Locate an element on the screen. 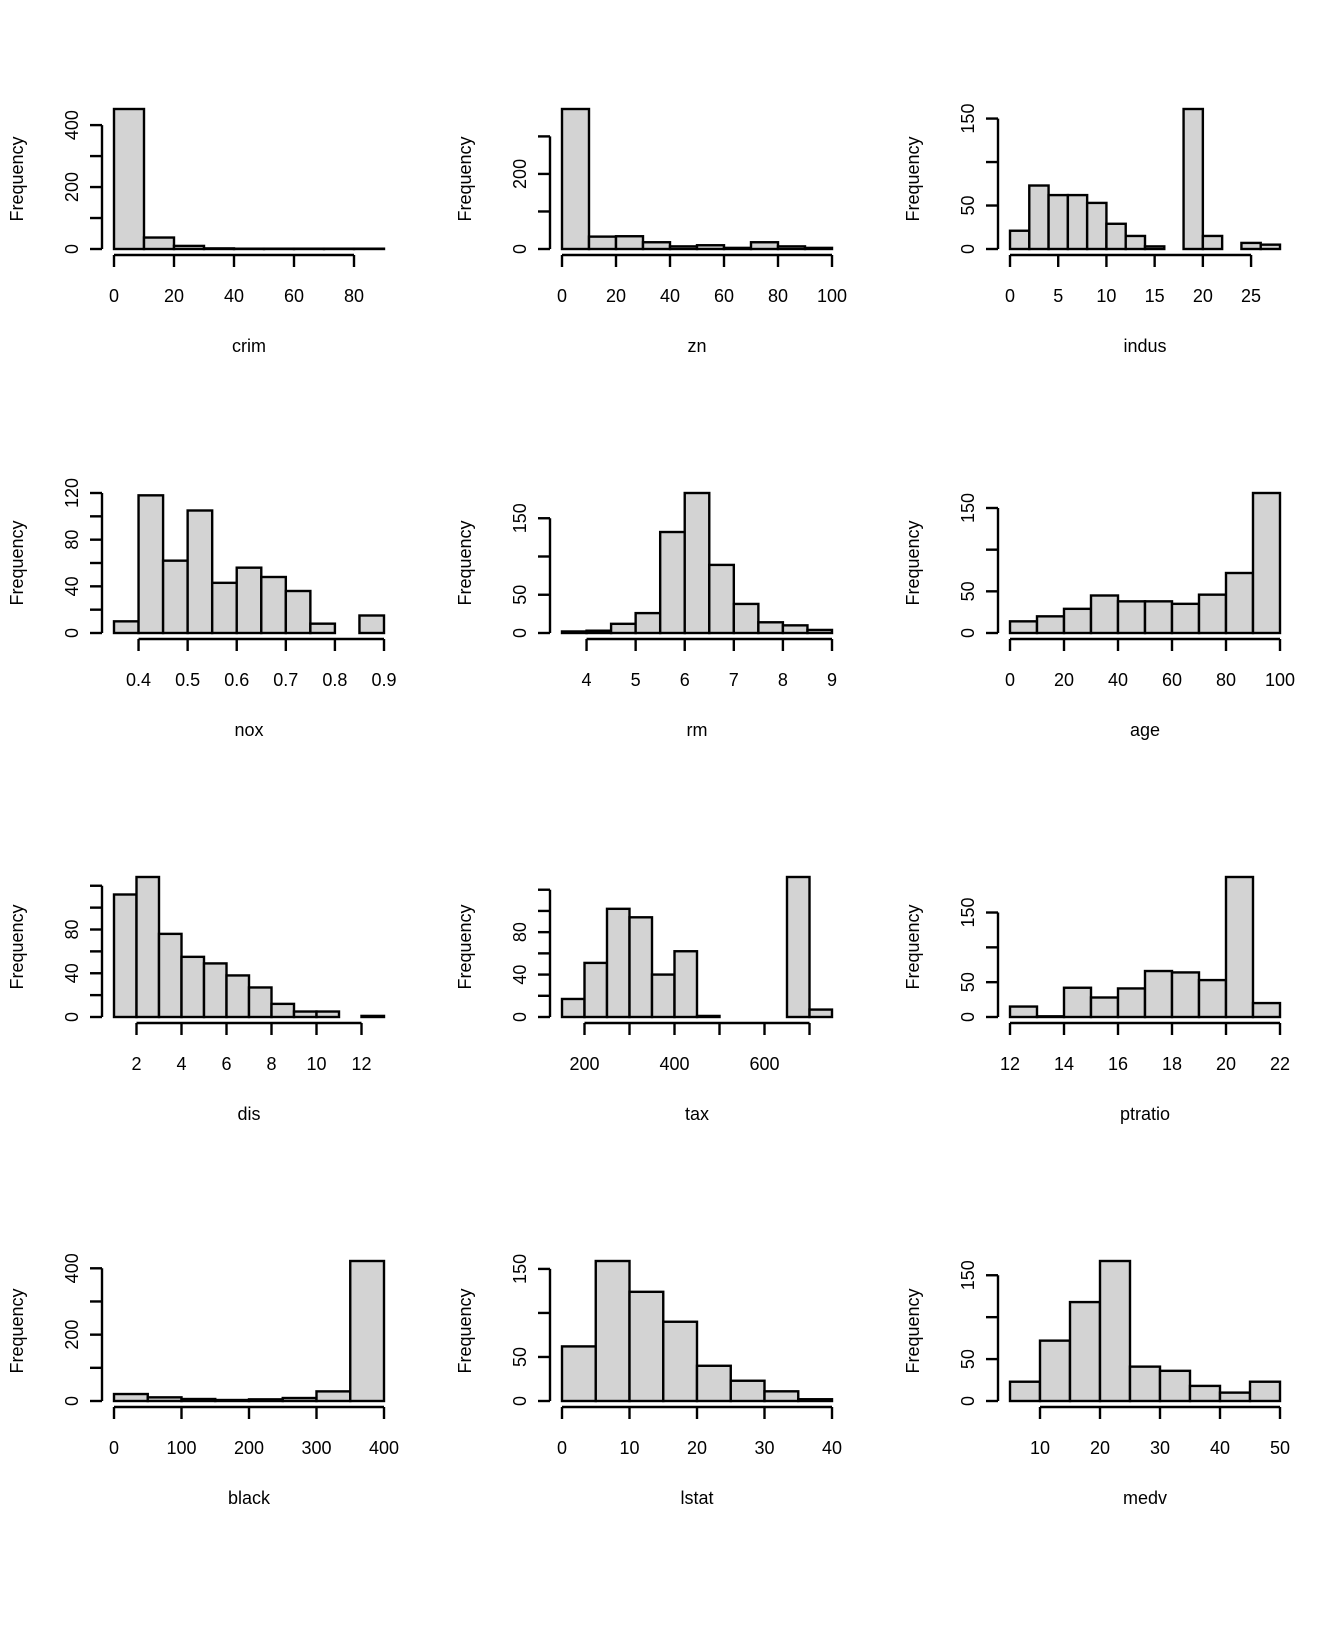 The image size is (1344, 1626). x-tick-label: 14 is located at coordinates (1064, 1064).